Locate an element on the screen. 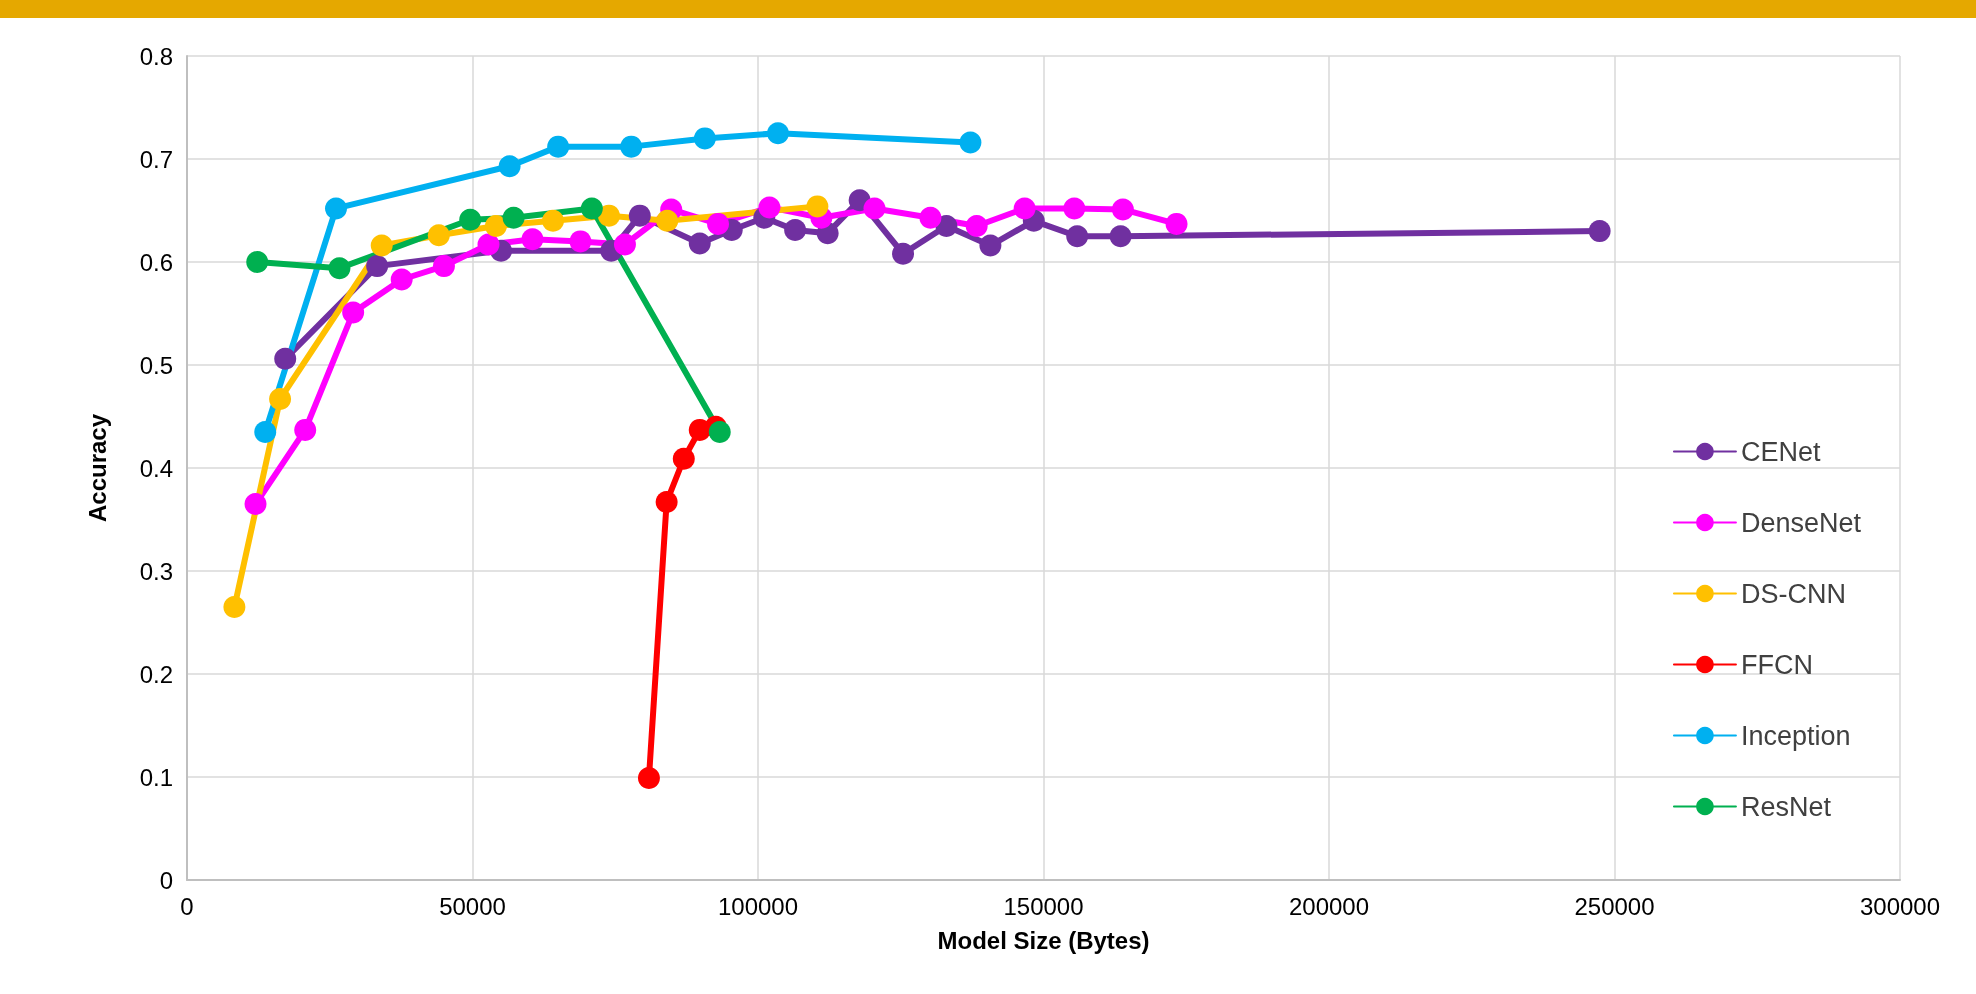 This screenshot has width=1976, height=994. legend-label: FFCN is located at coordinates (1776, 664).